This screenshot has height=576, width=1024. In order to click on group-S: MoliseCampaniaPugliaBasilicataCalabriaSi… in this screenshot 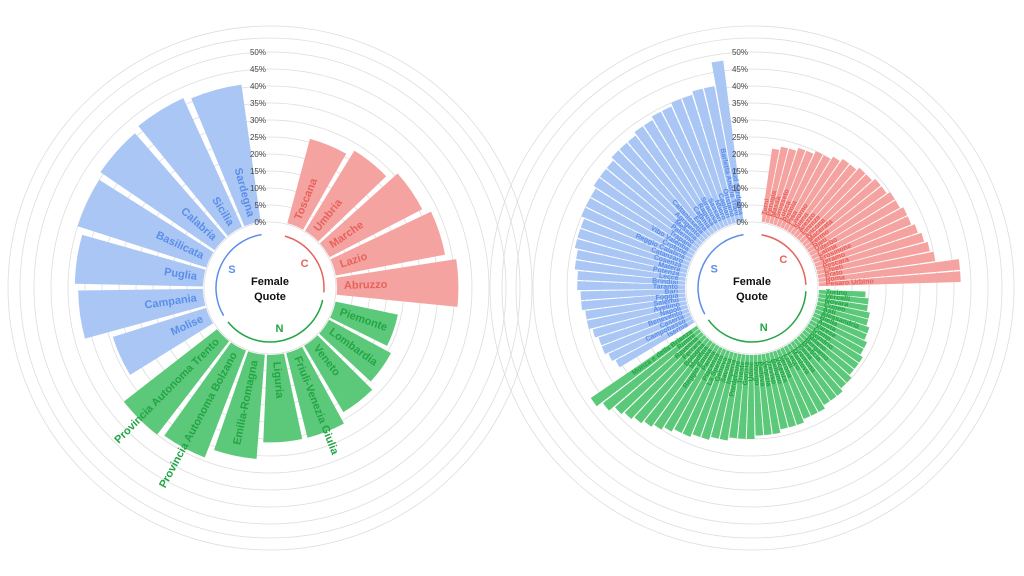, I will do `click(168, 229)`.